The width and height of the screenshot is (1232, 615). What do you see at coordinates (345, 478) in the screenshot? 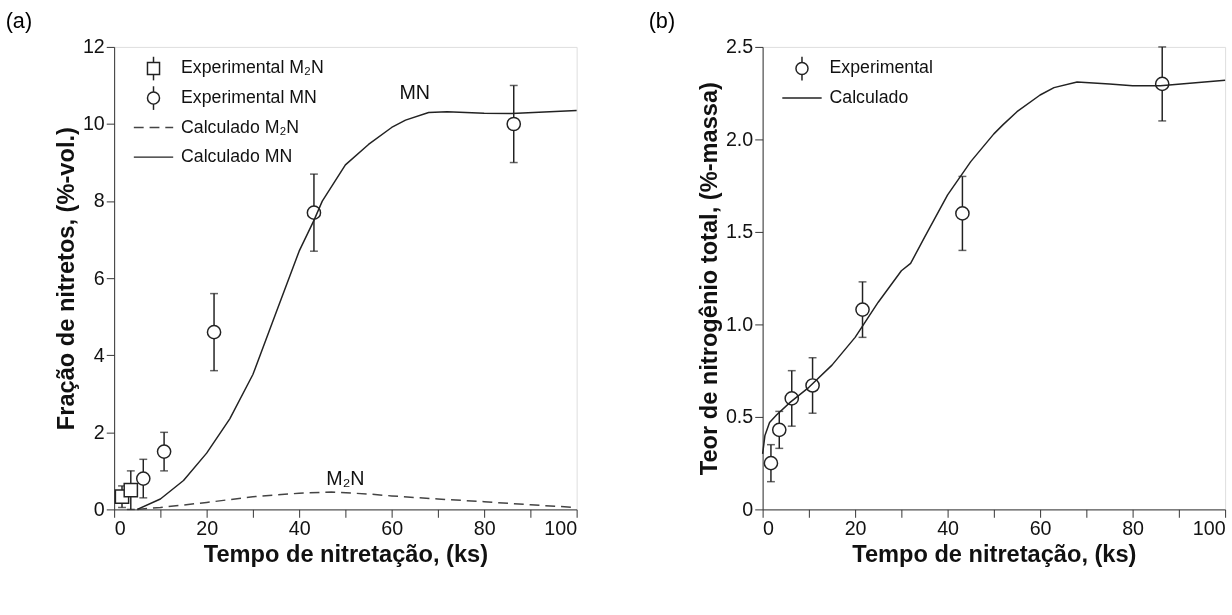
I see `annotation: M₂N` at bounding box center [345, 478].